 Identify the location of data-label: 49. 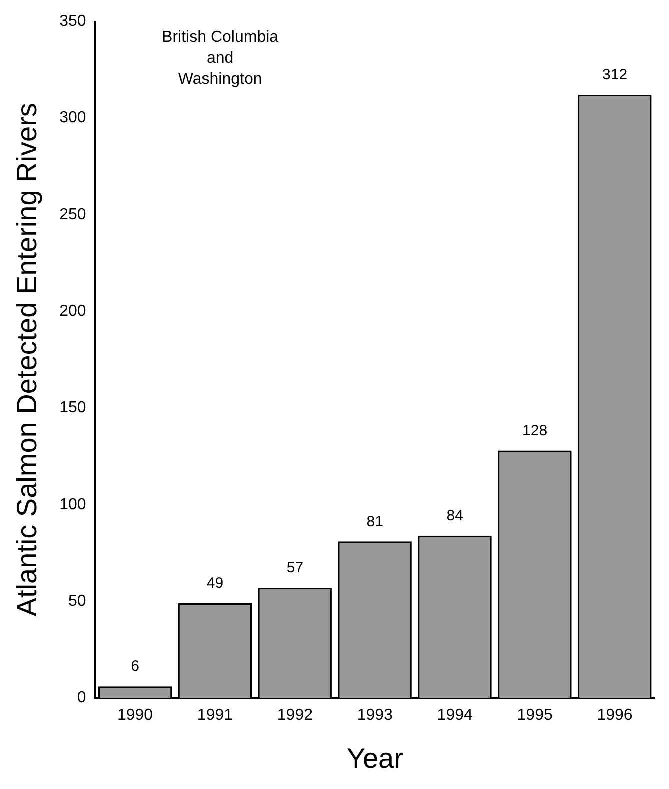
(215, 583).